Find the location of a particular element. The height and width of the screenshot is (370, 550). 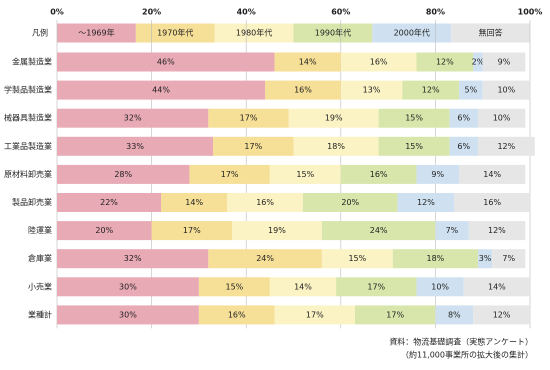

source-note: （約11,000事業所の拡大後の集計） is located at coordinates (467, 355).